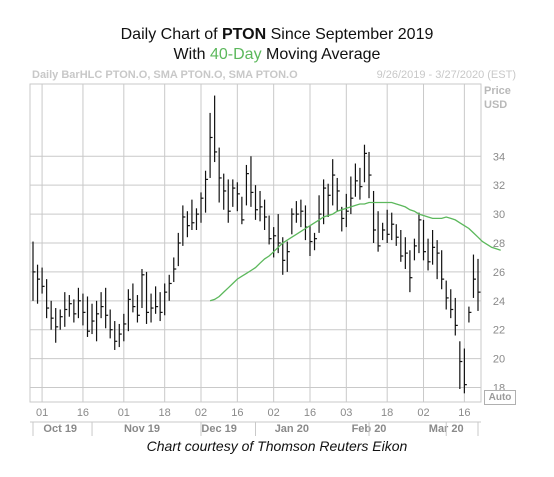 This screenshot has height=477, width=554. I want to click on month-label: Jan 20, so click(292, 429).